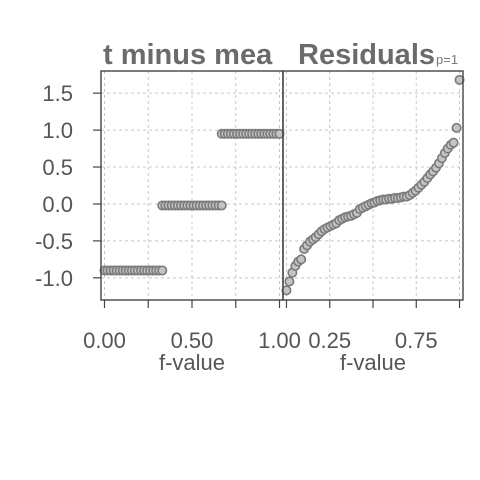 The height and width of the screenshot is (480, 480). I want to click on left-y-tick-label: 1.5, so click(57, 93).